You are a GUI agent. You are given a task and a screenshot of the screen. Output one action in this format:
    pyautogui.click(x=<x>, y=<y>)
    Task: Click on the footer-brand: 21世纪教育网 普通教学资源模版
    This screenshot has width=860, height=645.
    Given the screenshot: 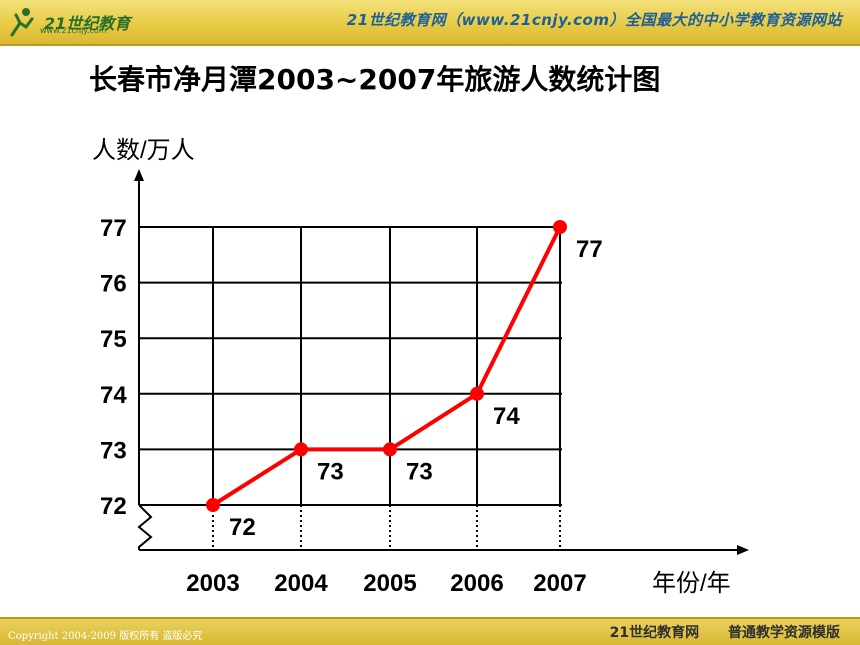 What is the action you would take?
    pyautogui.click(x=713, y=632)
    